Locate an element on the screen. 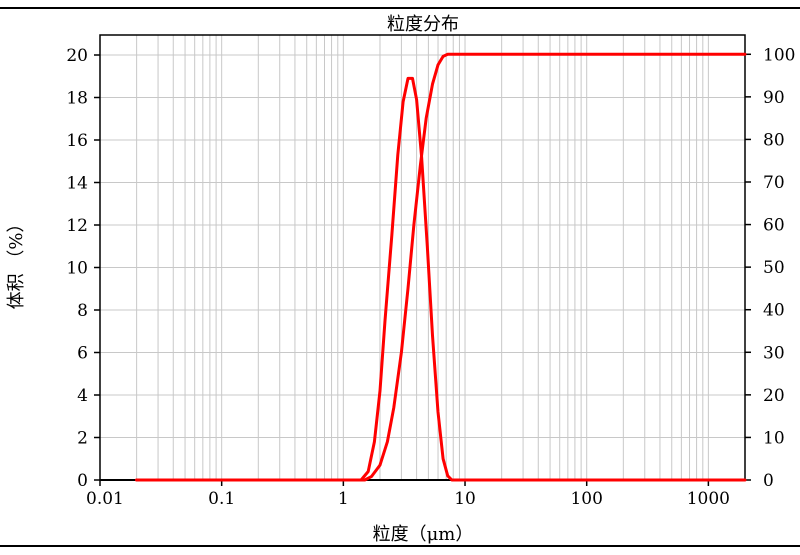 The image size is (800, 555). y2-tick-label: 20 is located at coordinates (774, 396).